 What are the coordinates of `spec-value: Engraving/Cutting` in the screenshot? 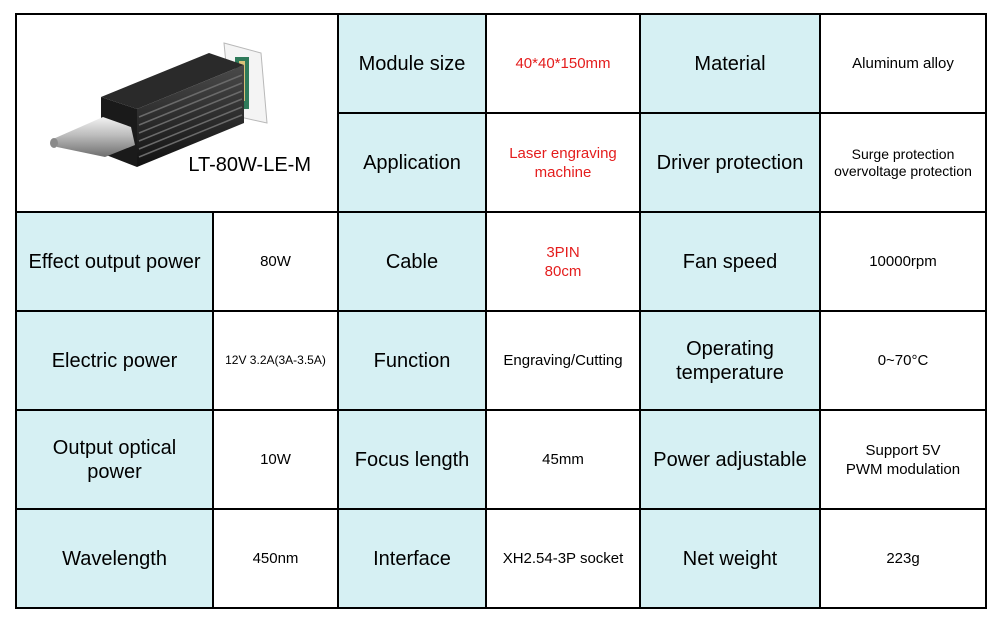 It's located at (563, 360).